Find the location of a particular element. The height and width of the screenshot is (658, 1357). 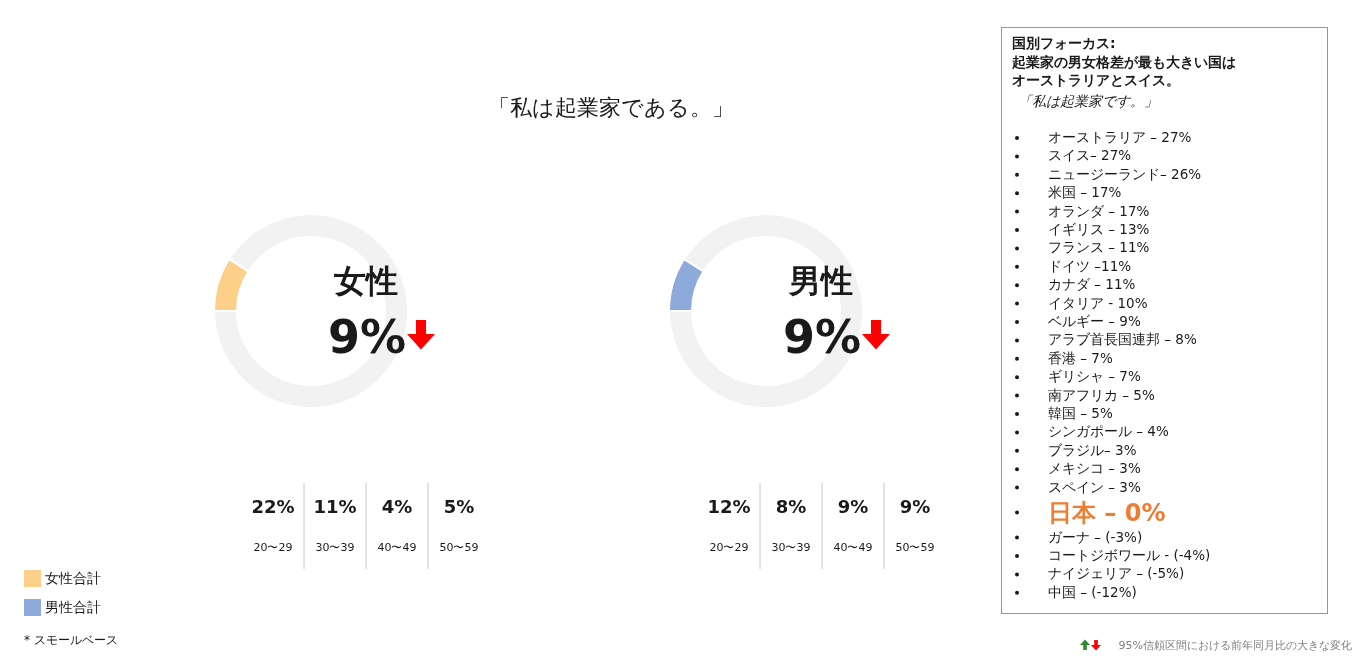

legend-label: 男性合計 is located at coordinates (73, 608).